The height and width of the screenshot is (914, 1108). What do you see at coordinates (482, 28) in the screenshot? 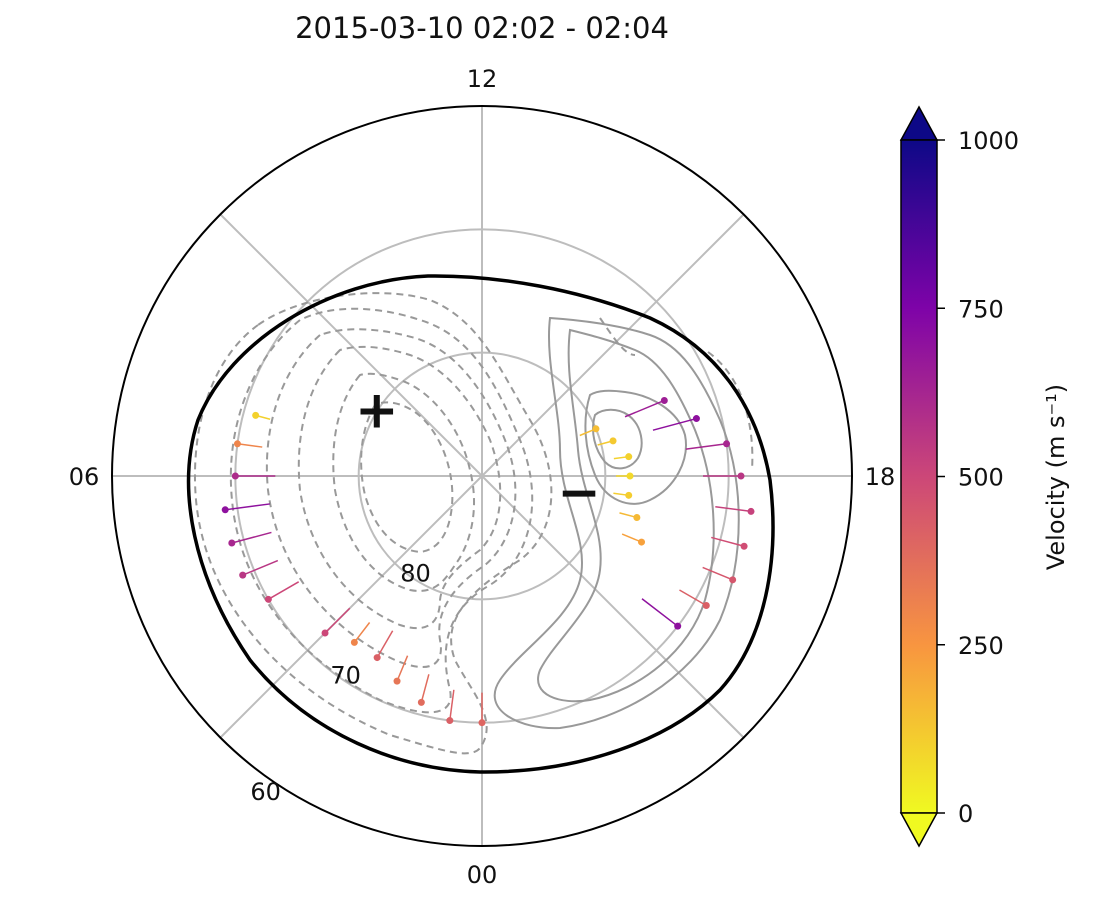
I see `chart-title: 2015-03-10 02:02 - 02:04` at bounding box center [482, 28].